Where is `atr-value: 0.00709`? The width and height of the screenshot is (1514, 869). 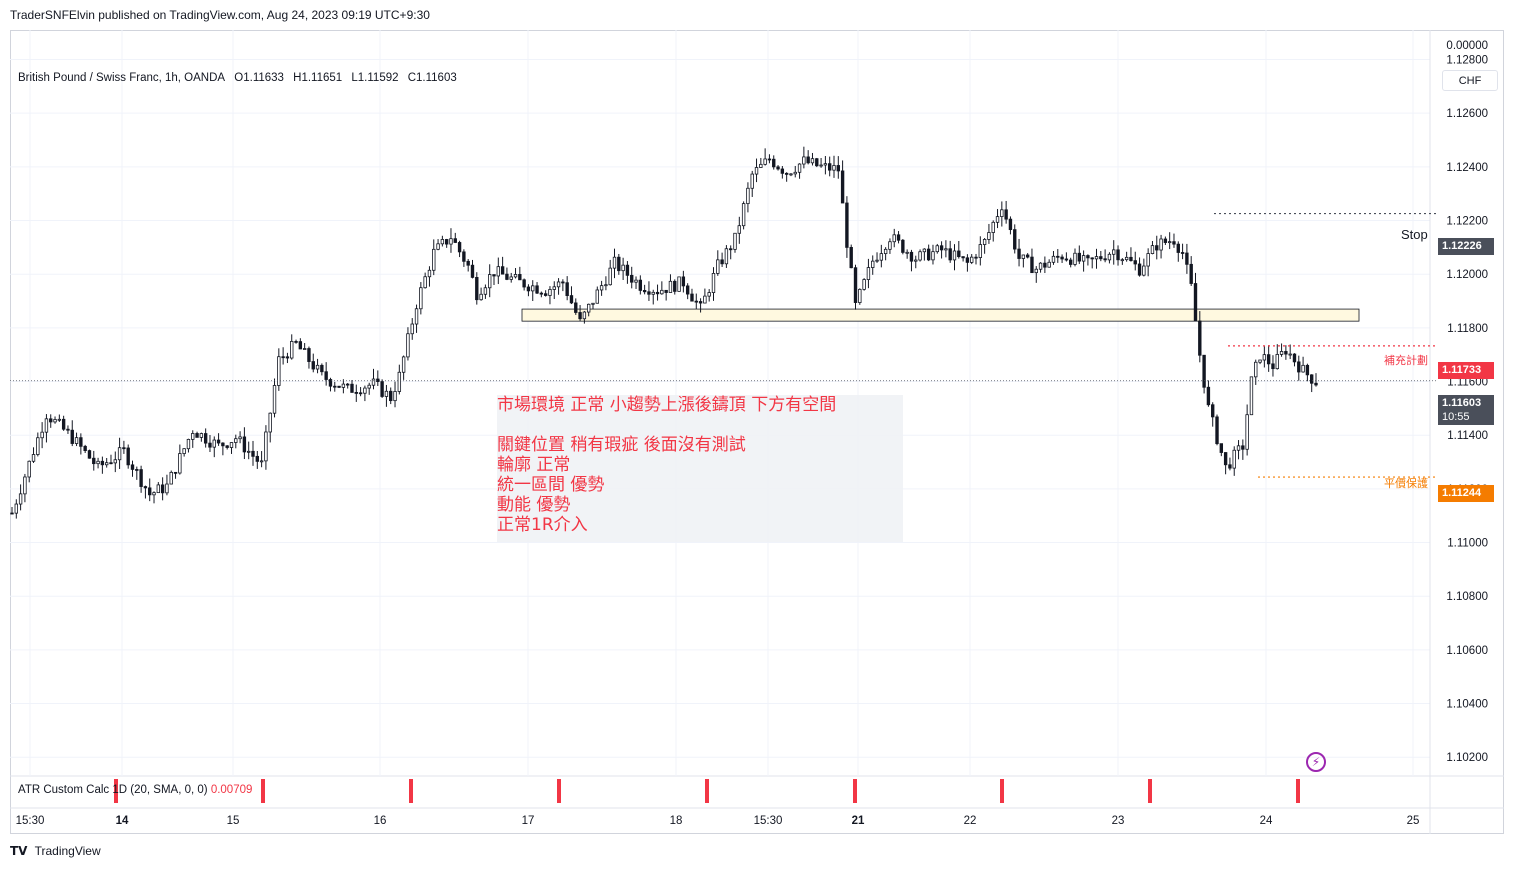
atr-value: 0.00709 is located at coordinates (231, 790).